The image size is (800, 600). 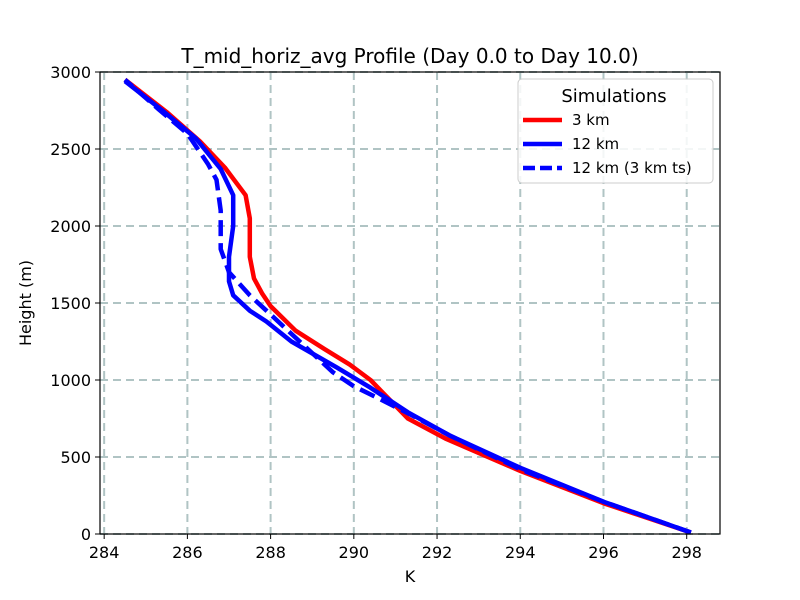 I want to click on x-tick-label: 290, so click(x=354, y=552).